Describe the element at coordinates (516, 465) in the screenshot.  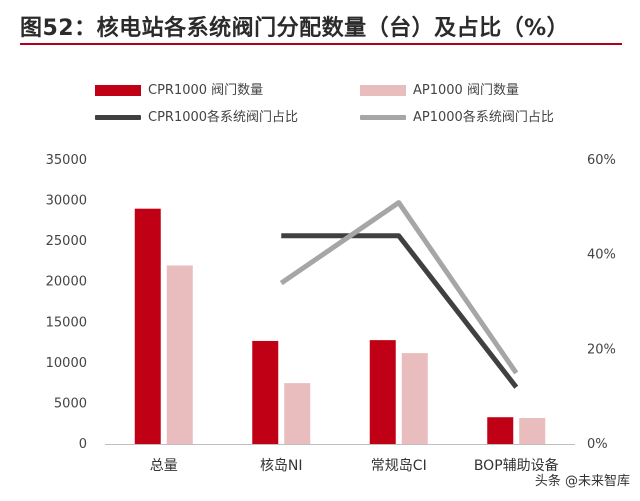
I see `x-category-label: BOP辅助设备` at that location.